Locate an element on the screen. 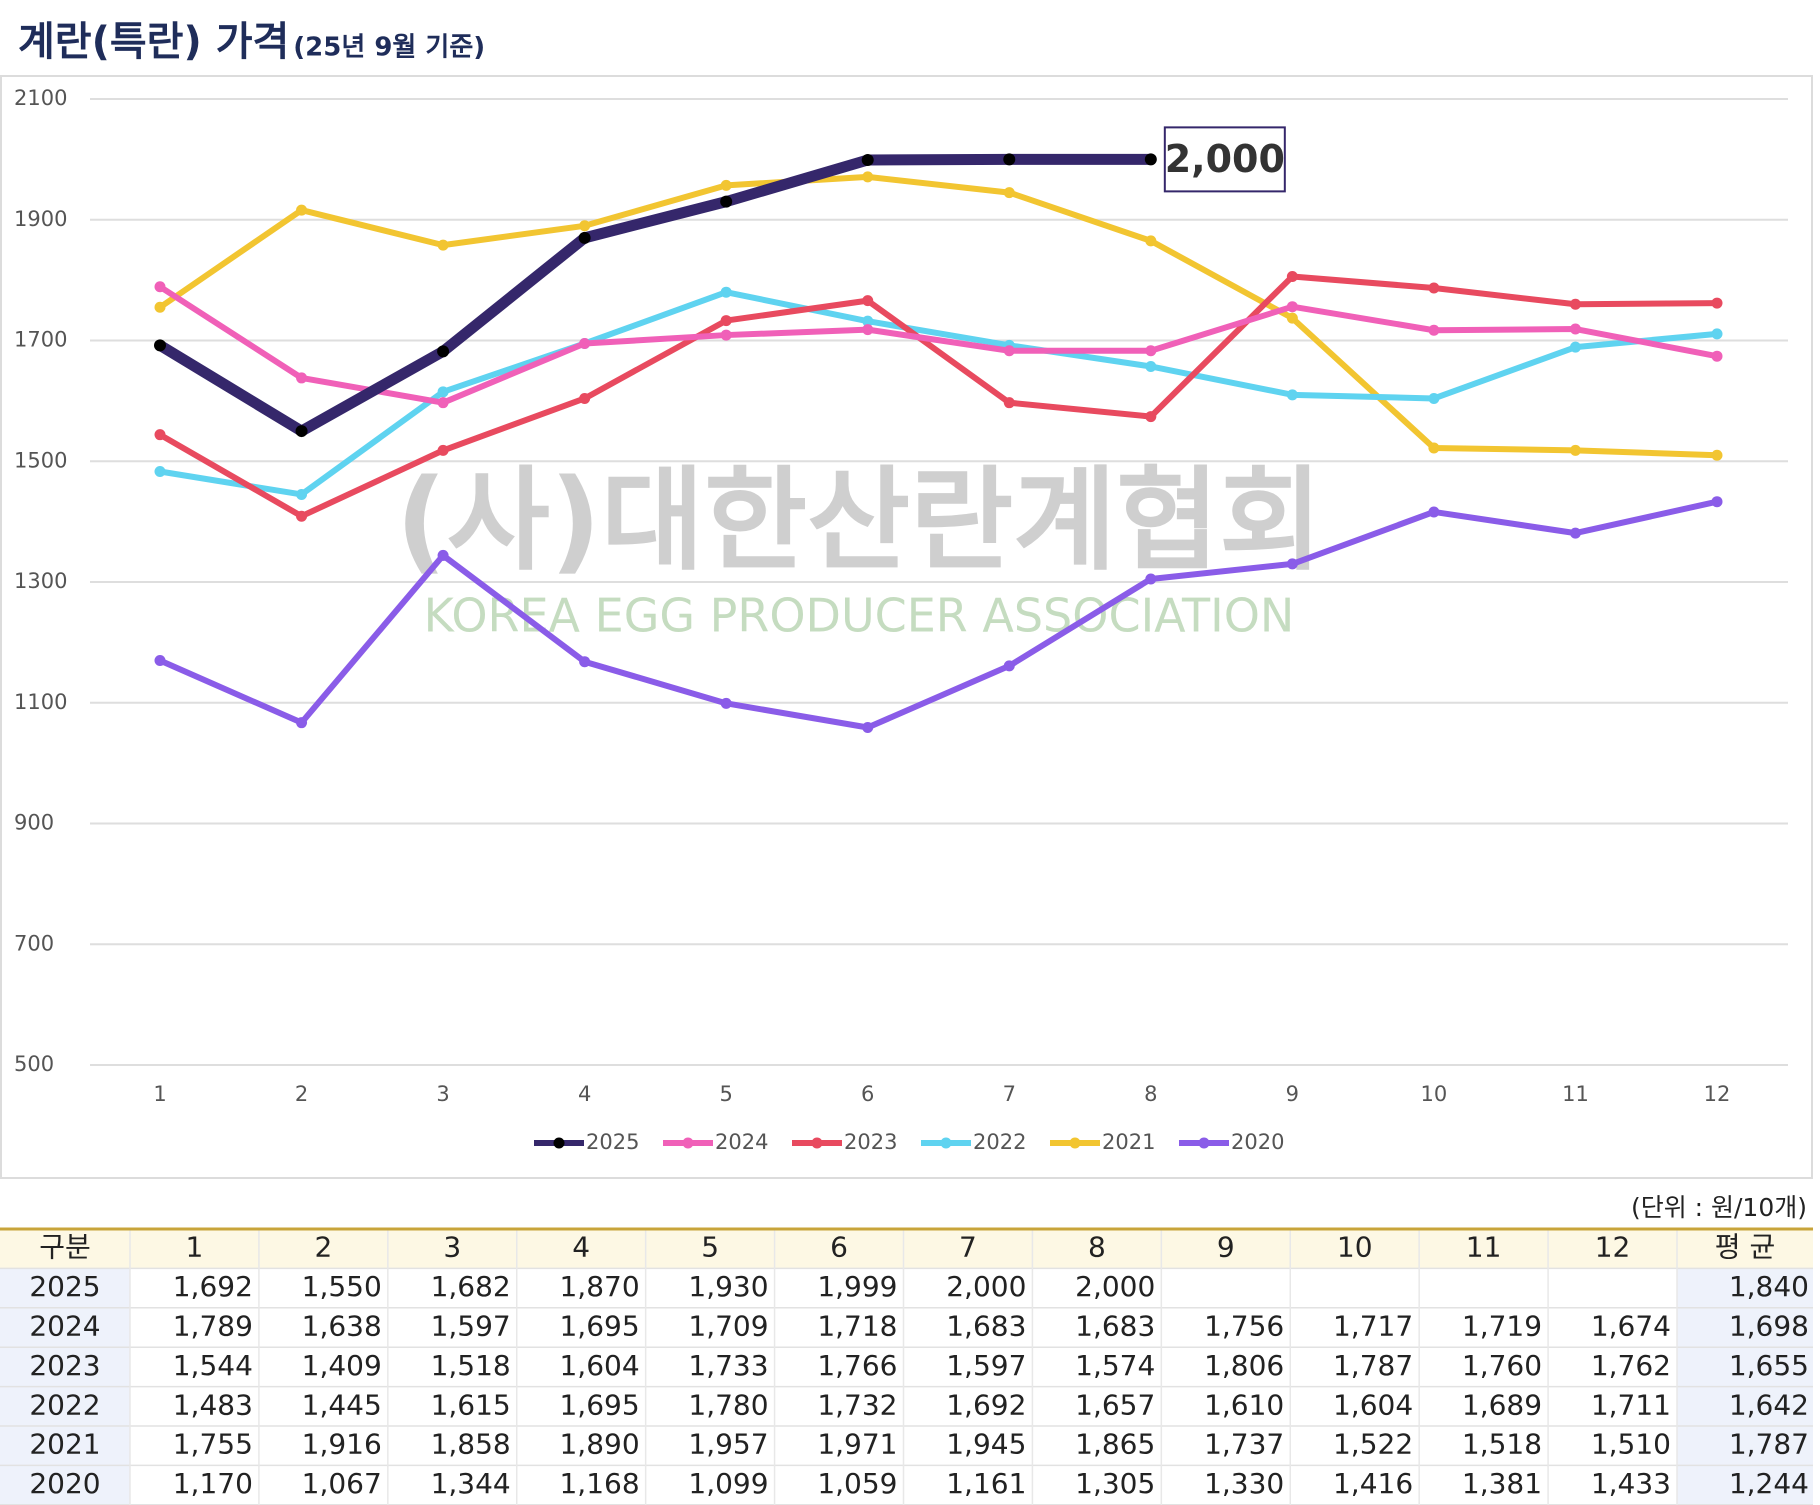  chart-subtitle: (25년 9월 기준) is located at coordinates (389, 48).